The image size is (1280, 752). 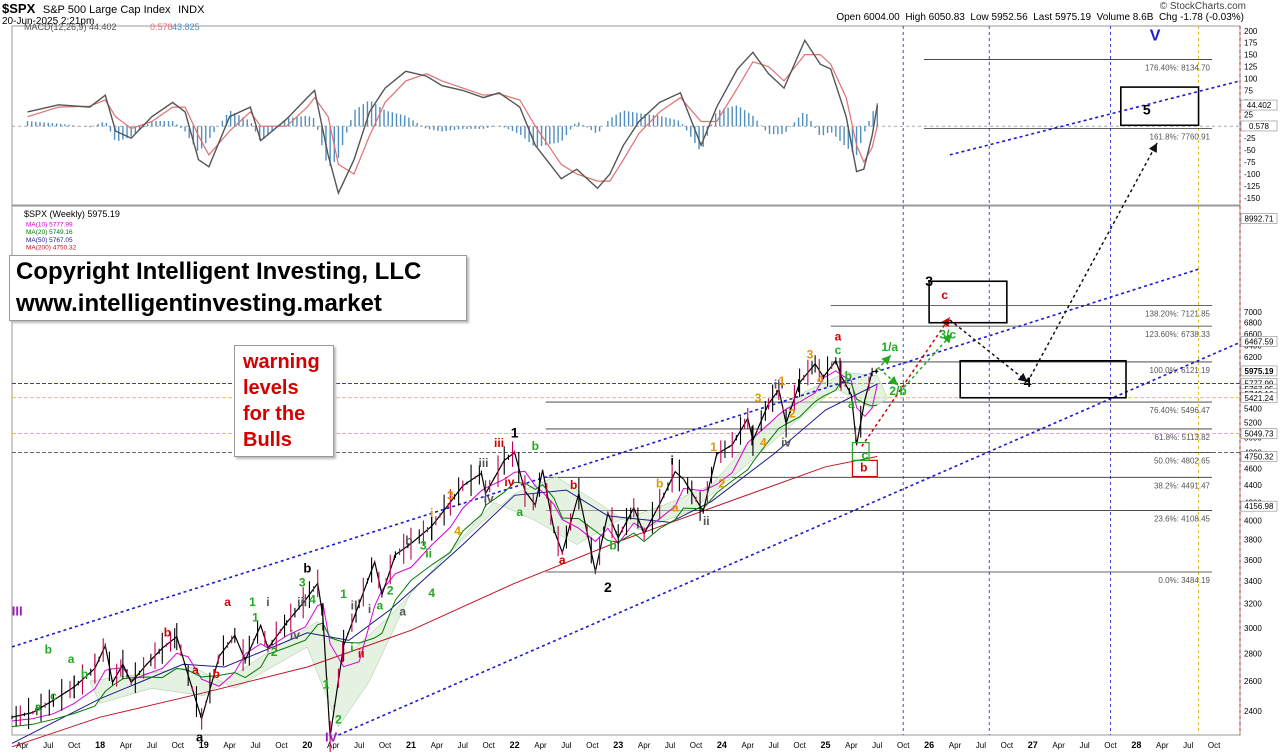 I want to click on macd-signal-line, so click(x=452, y=117).